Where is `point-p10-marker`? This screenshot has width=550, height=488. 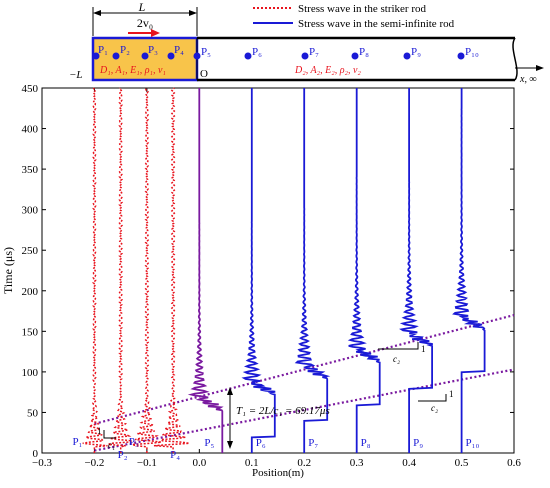 point-p10-marker is located at coordinates (461, 56).